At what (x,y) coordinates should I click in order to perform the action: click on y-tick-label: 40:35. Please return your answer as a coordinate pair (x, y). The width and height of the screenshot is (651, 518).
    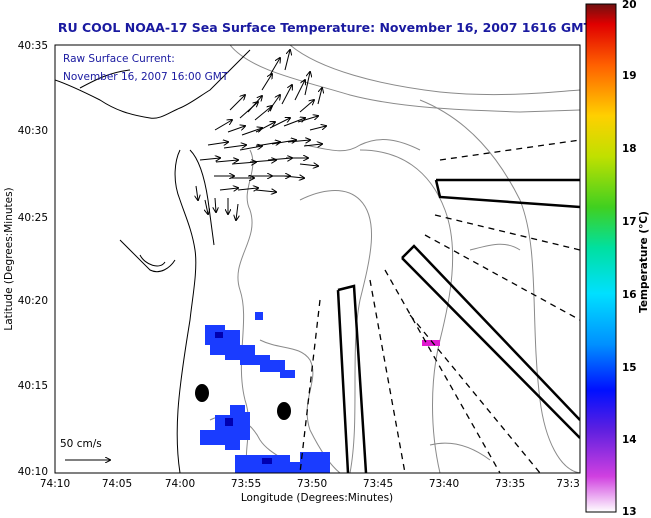
    Looking at the image, I should click on (33, 46).